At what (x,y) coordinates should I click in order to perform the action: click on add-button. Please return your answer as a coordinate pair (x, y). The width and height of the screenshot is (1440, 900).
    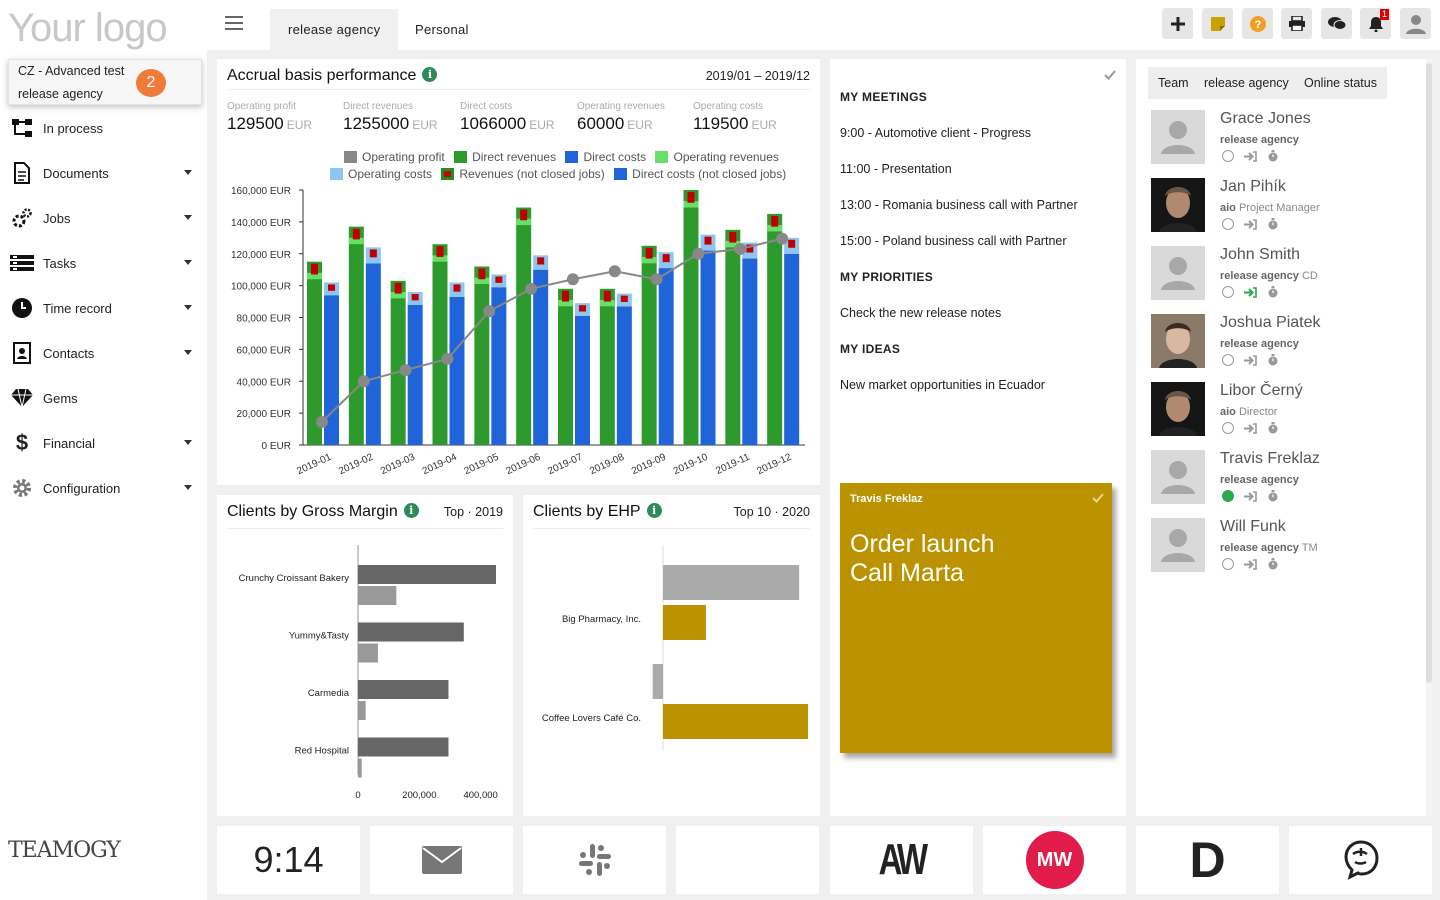
    Looking at the image, I should click on (1177, 23).